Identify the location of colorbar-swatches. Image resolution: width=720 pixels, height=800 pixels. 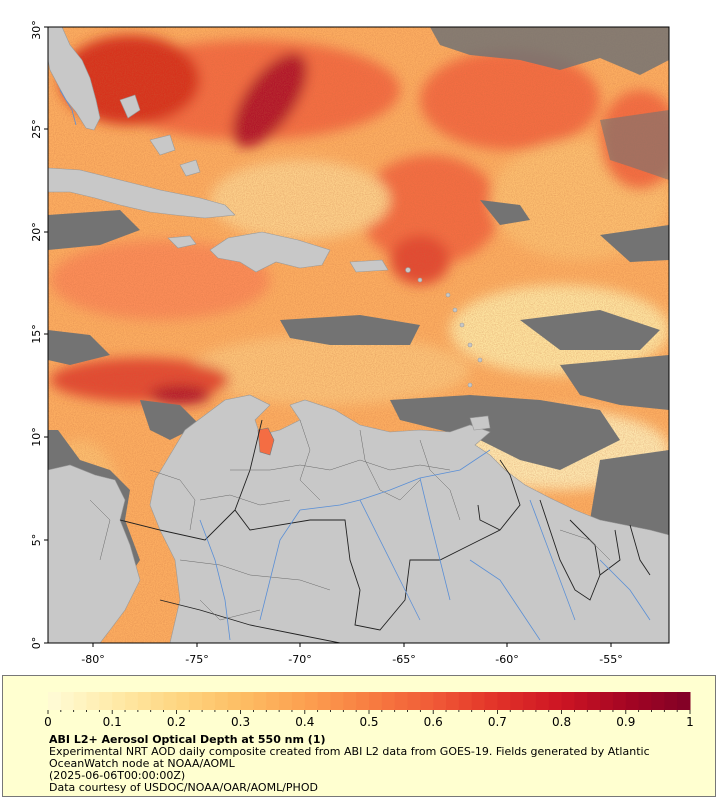
(369, 701).